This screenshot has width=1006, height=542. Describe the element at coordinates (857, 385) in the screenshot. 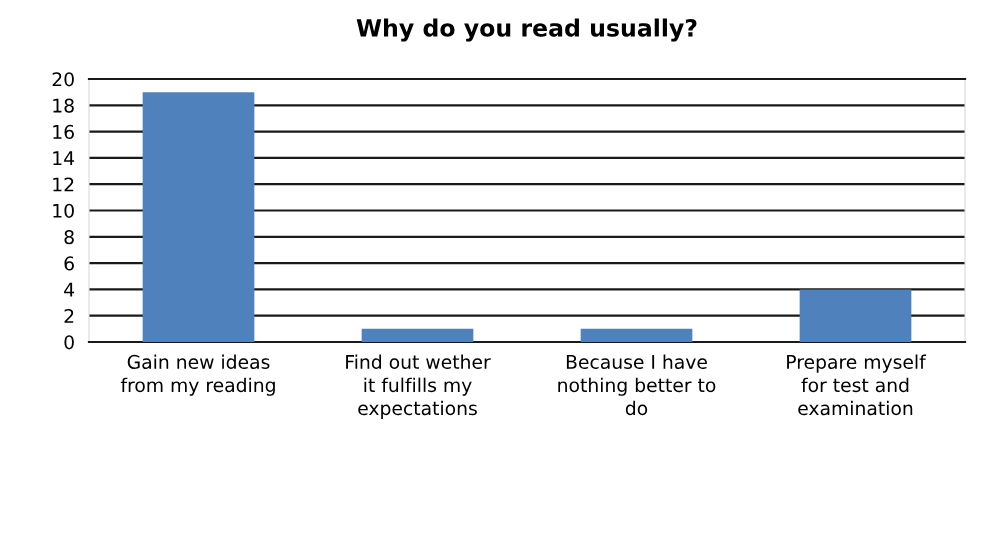

I see `x-tick-label: Prepare myself for test and examination` at that location.